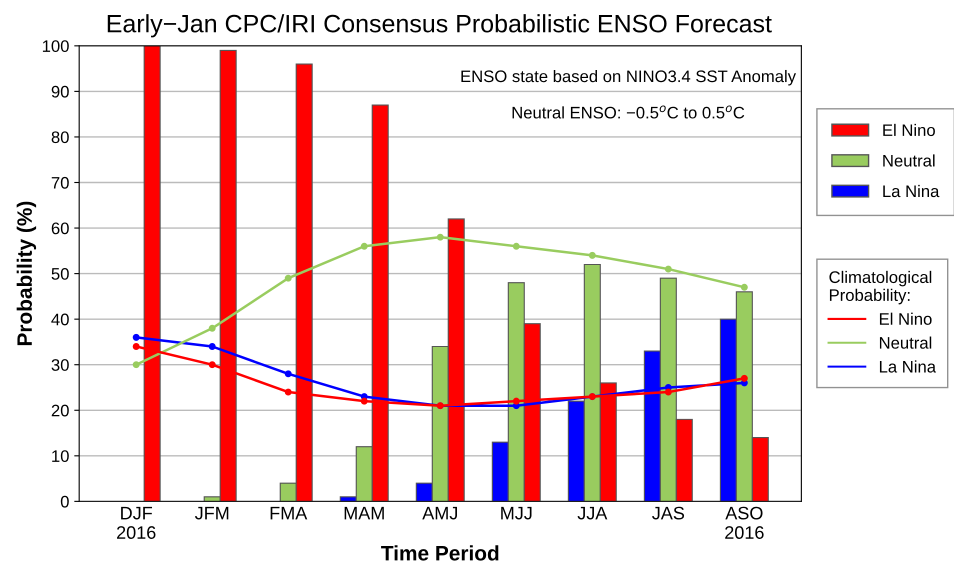  Describe the element at coordinates (60, 410) in the screenshot. I see `y-tick-label: 20` at that location.